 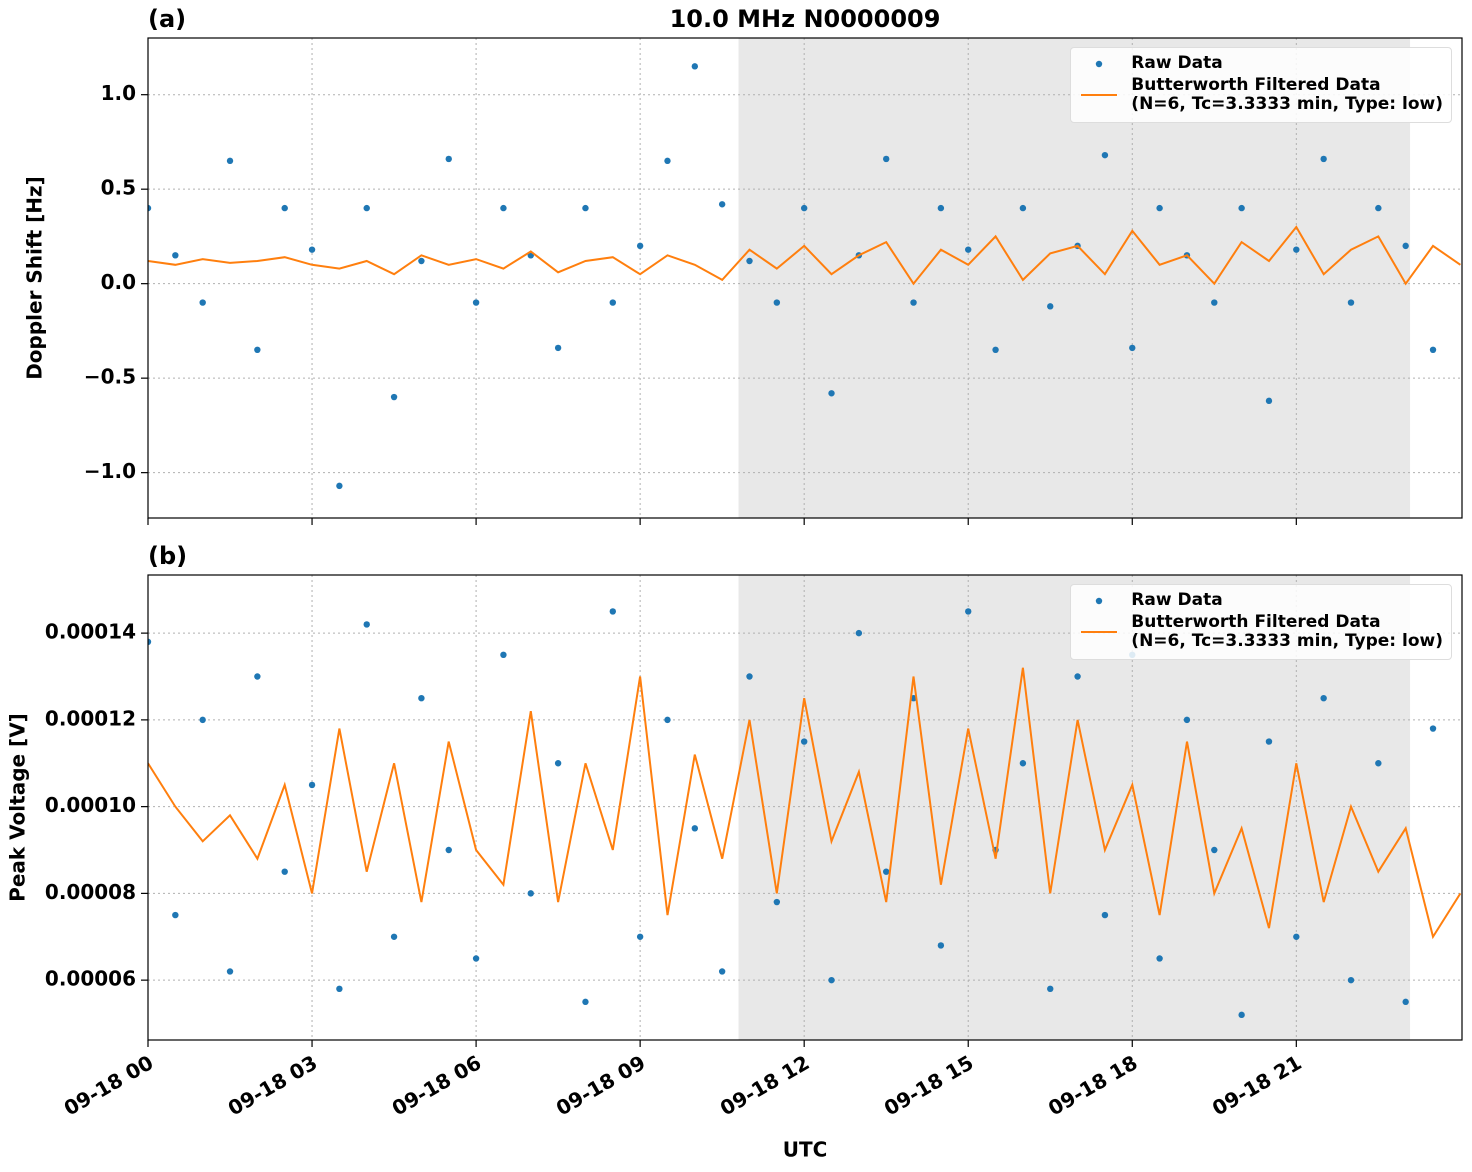 What do you see at coordinates (118, 93) in the screenshot?
I see `y-tick-label: 1.0` at bounding box center [118, 93].